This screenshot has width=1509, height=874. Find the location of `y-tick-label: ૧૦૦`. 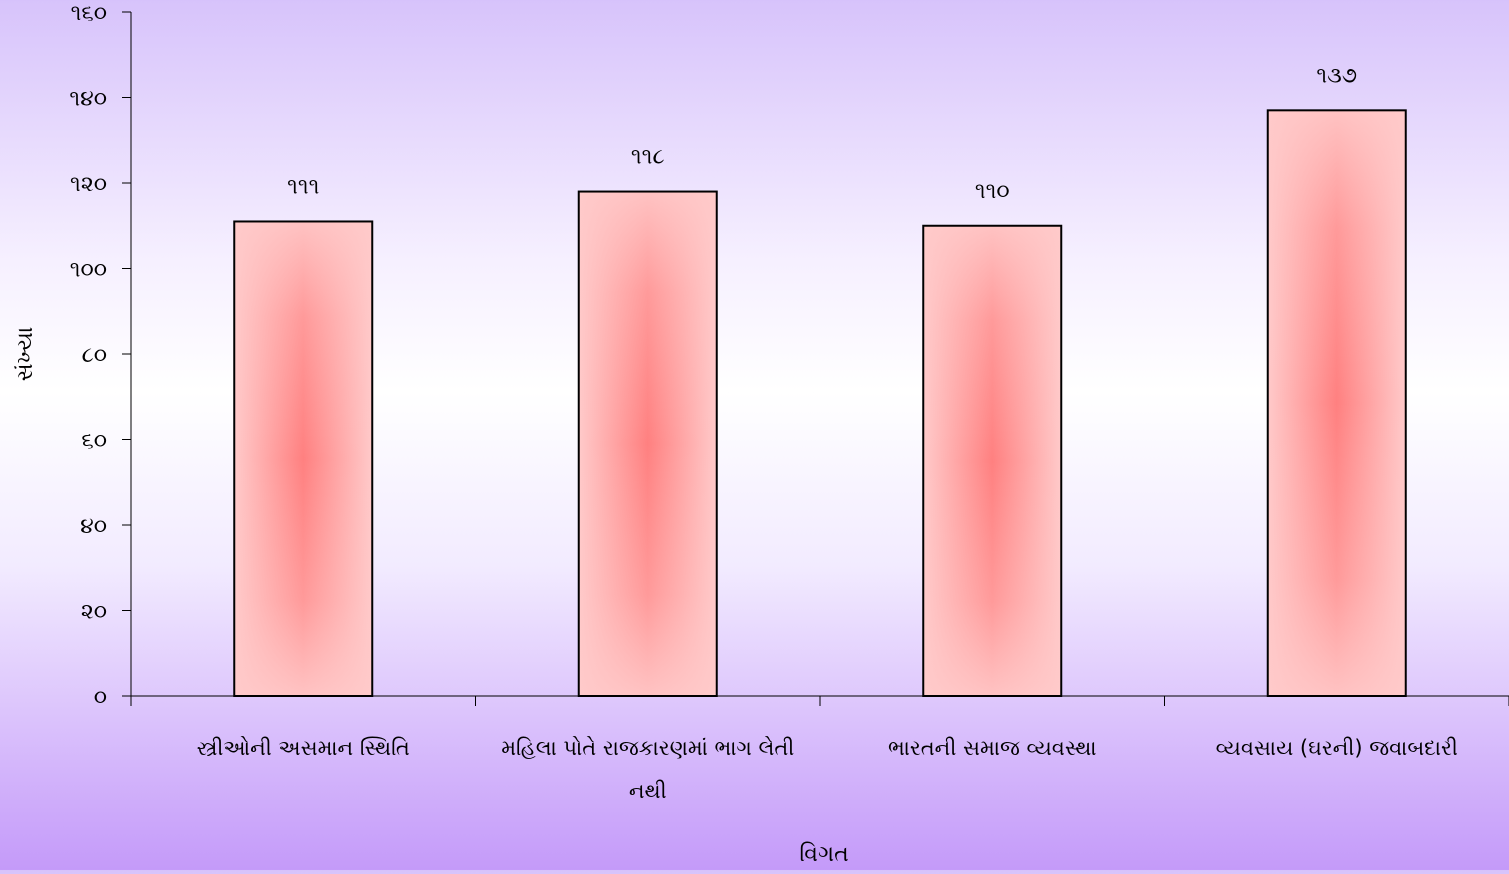

y-tick-label: ૧૦૦ is located at coordinates (88, 270).